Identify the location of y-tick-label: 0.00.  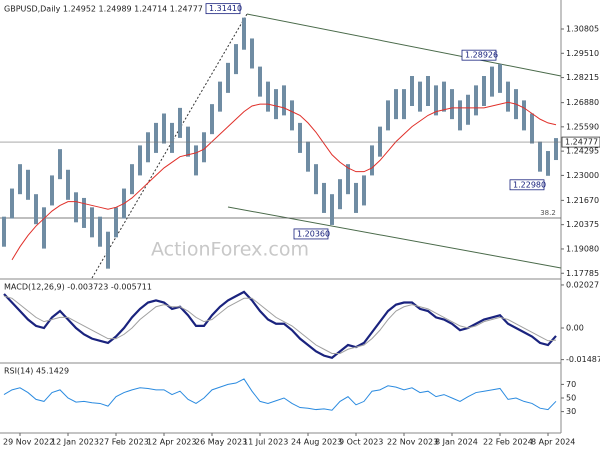
(575, 328).